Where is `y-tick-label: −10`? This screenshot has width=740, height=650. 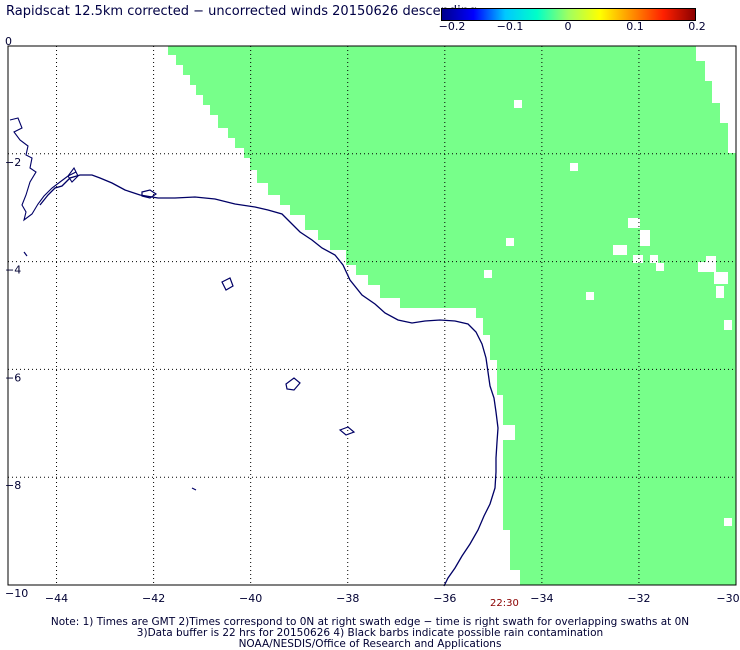
y-tick-label: −10 is located at coordinates (16, 593).